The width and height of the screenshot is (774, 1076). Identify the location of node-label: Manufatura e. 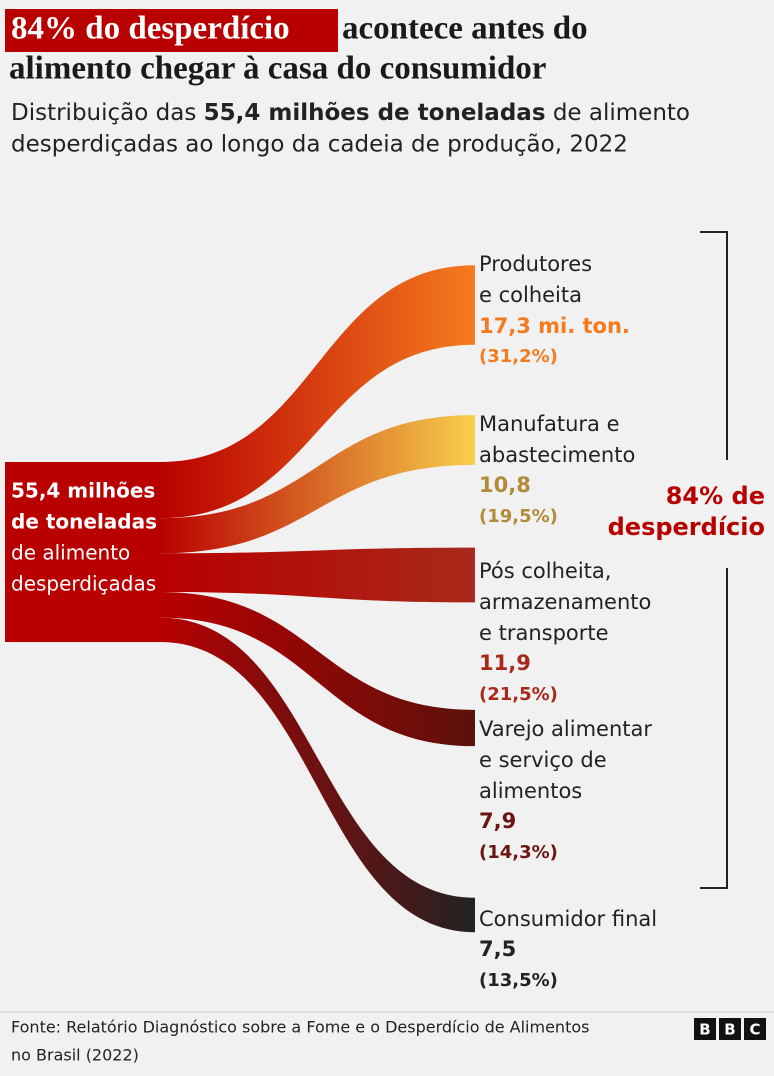
(549, 424).